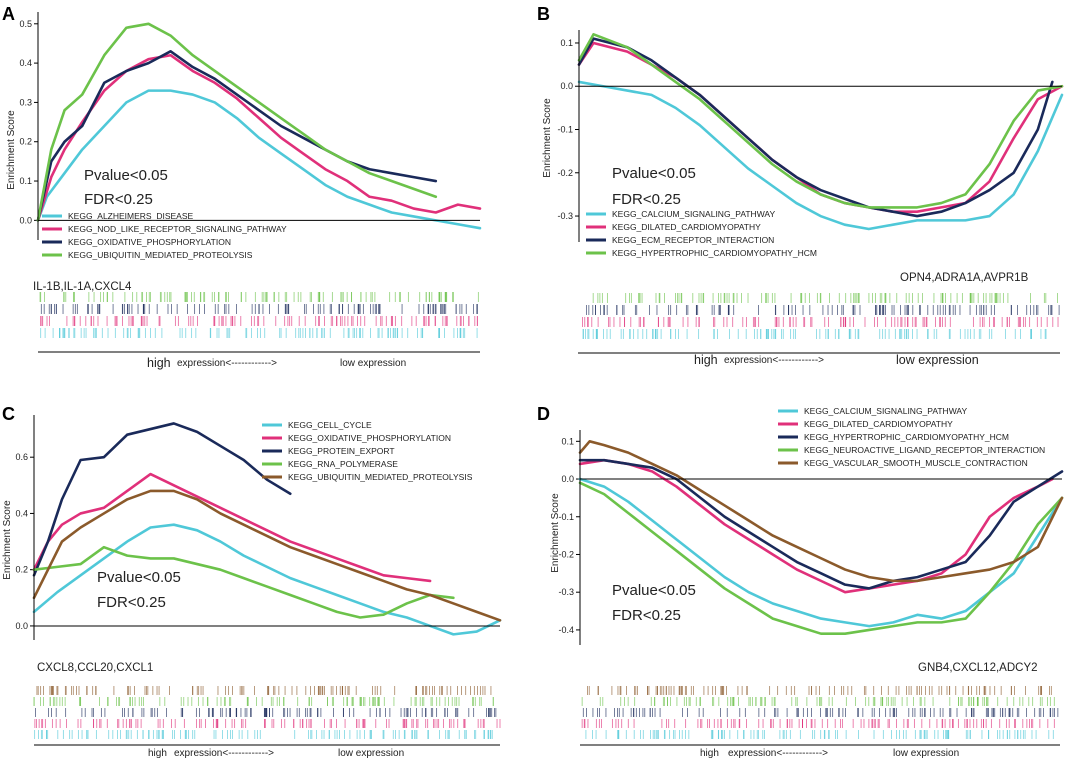  What do you see at coordinates (95, 668) in the screenshot?
I see `panel-c-genes: CXCL8,CCL20,CXCL1` at bounding box center [95, 668].